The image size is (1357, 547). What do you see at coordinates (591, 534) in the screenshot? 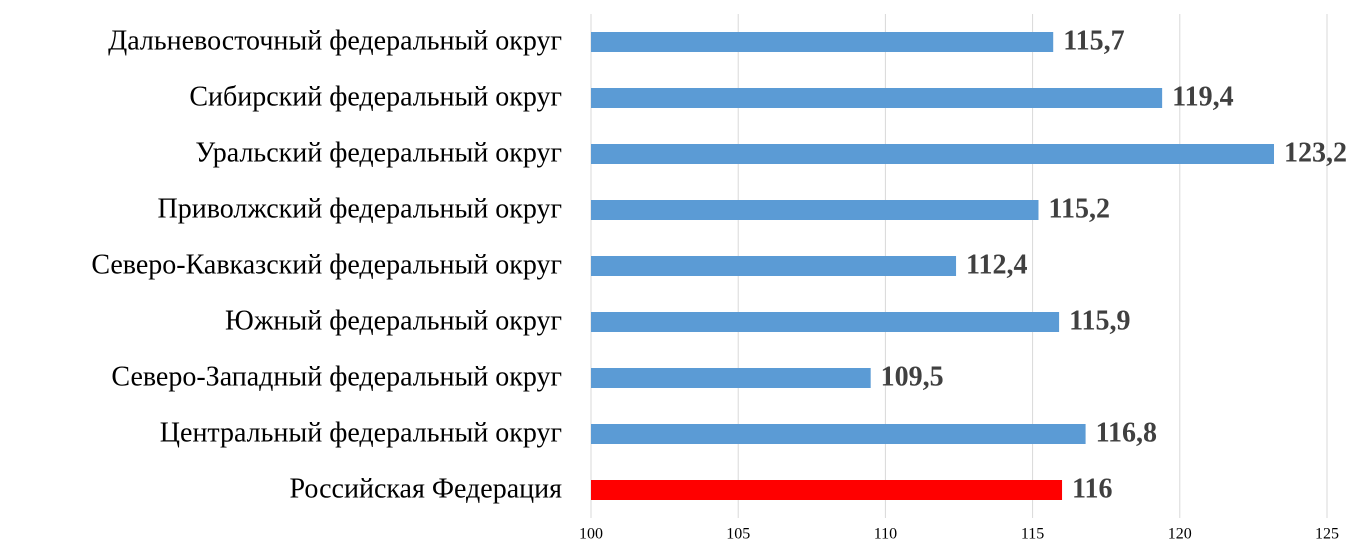
I see `x-tick-label: 100` at bounding box center [591, 534].